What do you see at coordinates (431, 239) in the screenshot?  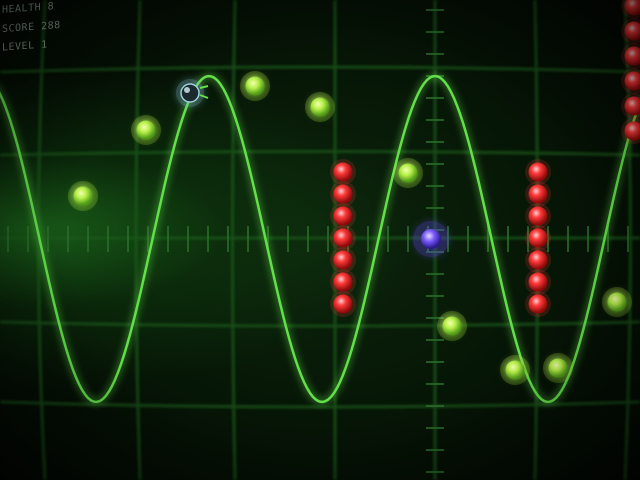 I see `purple-orb-icon` at bounding box center [431, 239].